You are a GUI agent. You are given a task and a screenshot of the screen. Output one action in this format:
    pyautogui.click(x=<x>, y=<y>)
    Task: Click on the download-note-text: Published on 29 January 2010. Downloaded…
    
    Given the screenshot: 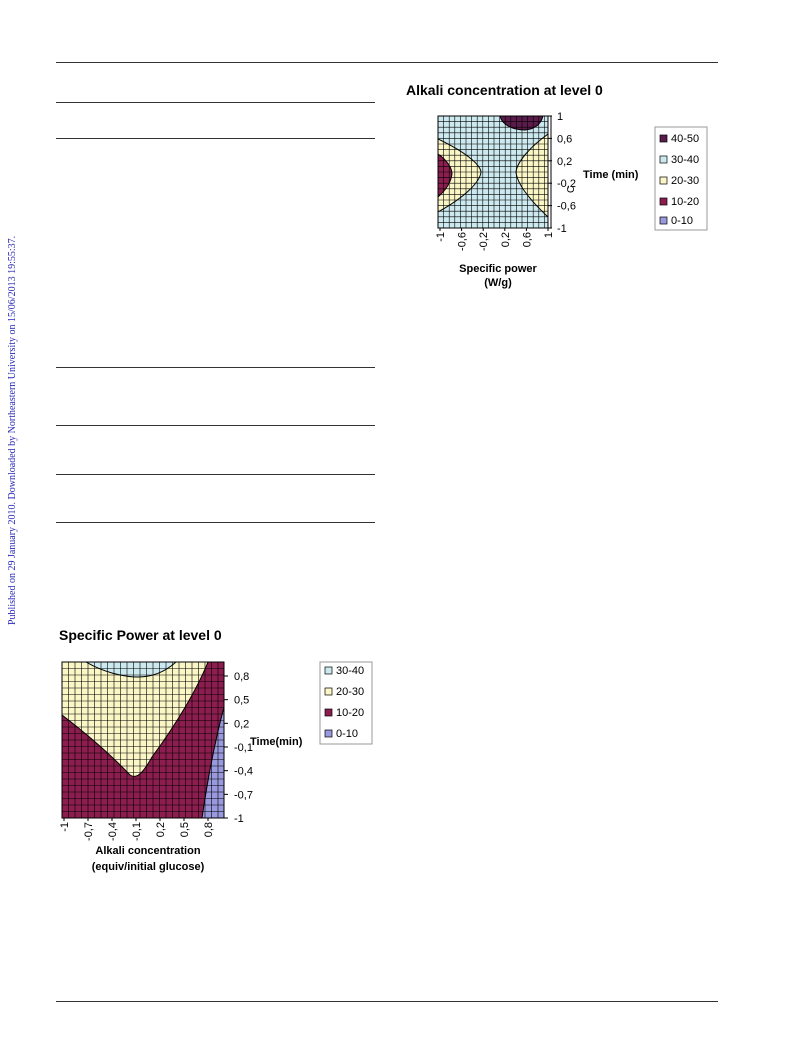 What is the action you would take?
    pyautogui.click(x=12, y=430)
    